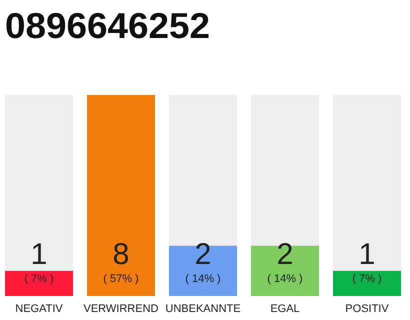  Describe the element at coordinates (285, 309) in the screenshot. I see `x-tick-label: EGAL` at that location.